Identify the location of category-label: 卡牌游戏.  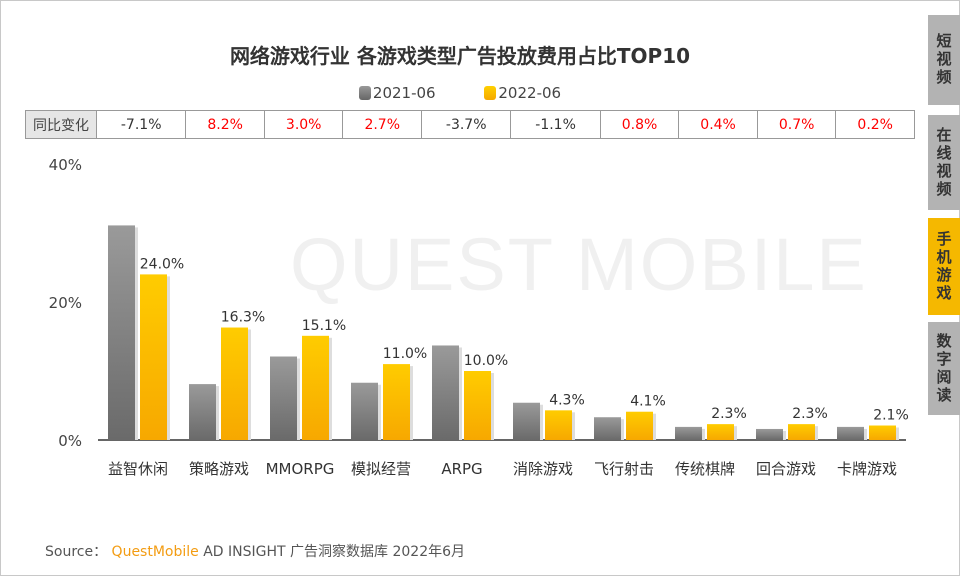
(867, 469).